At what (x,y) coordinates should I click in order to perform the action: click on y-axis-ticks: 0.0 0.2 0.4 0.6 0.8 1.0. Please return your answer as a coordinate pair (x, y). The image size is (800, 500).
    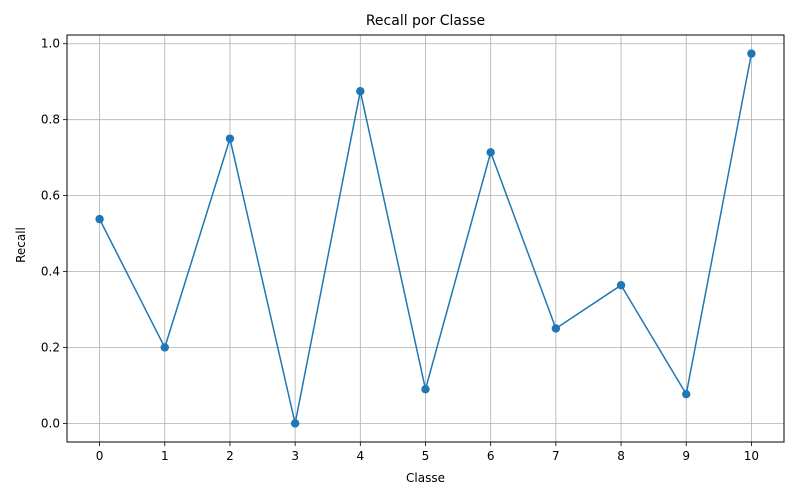
    Looking at the image, I should click on (54, 233).